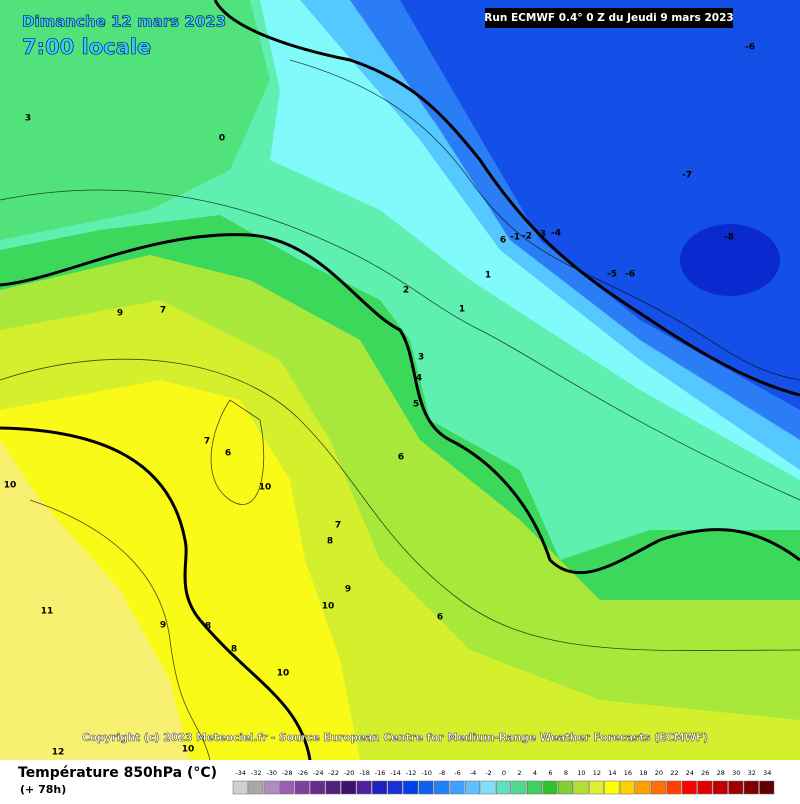  I want to click on band-green-top, so click(135, 120).